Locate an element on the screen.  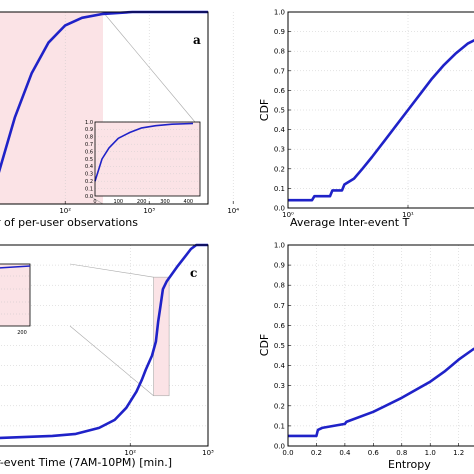
panel-b-cdf-line is located at coordinates (381, 120).